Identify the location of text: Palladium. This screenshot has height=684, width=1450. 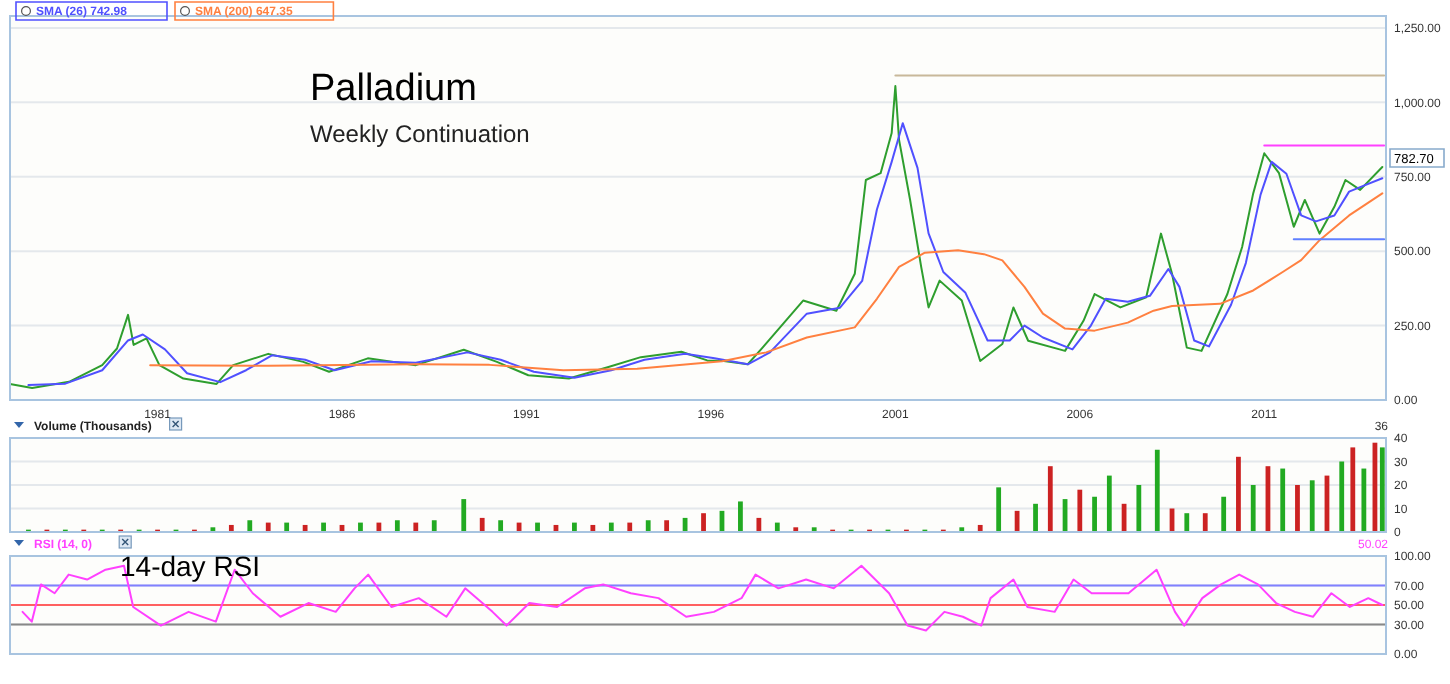
(393, 89).